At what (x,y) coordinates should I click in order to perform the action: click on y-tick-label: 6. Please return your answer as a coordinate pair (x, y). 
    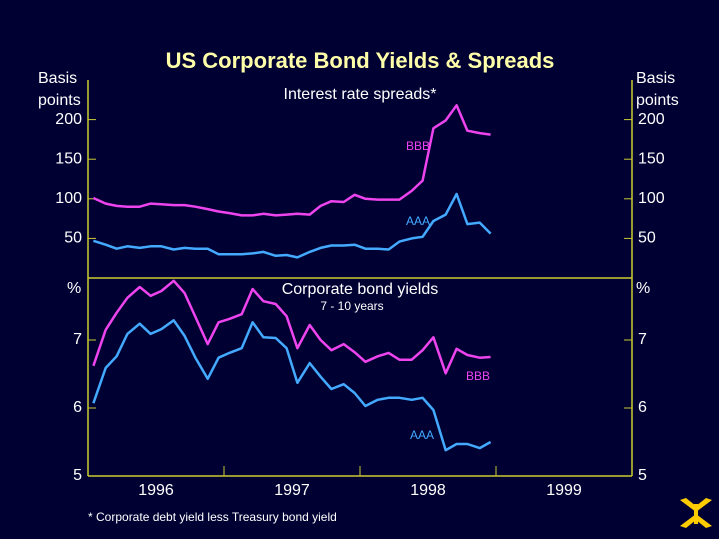
    Looking at the image, I should click on (77, 407).